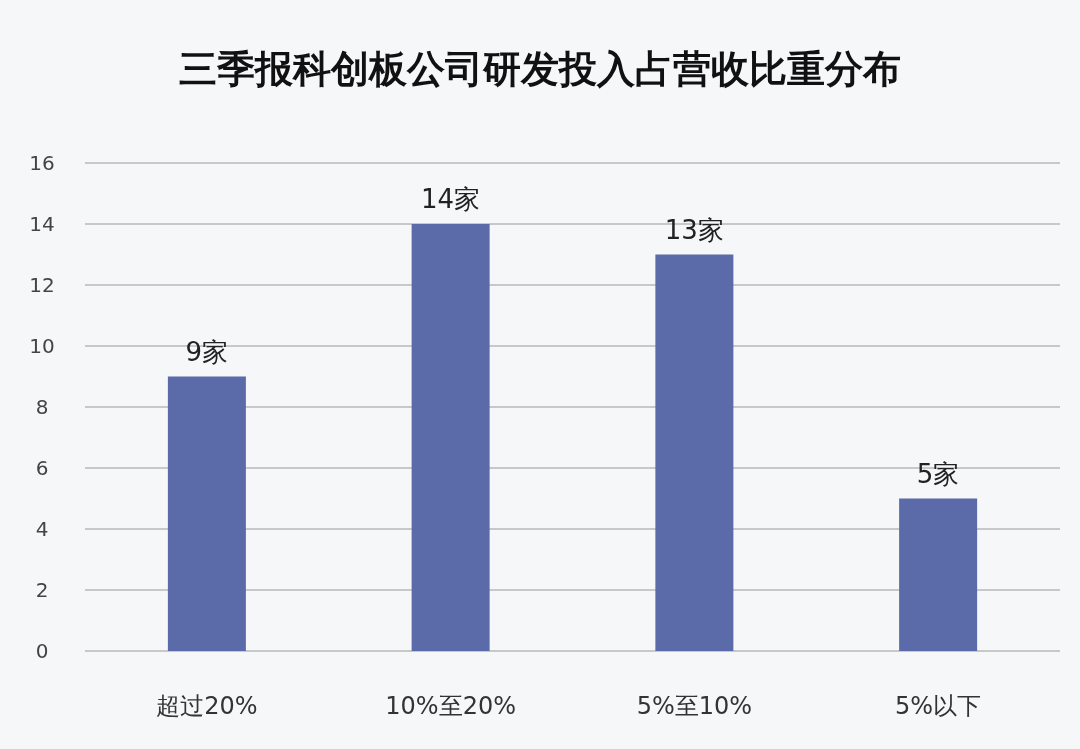 This screenshot has height=749, width=1080. Describe the element at coordinates (540, 69) in the screenshot. I see `chart-title: 三季报科创板公司研发投入占营收比重分布` at that location.